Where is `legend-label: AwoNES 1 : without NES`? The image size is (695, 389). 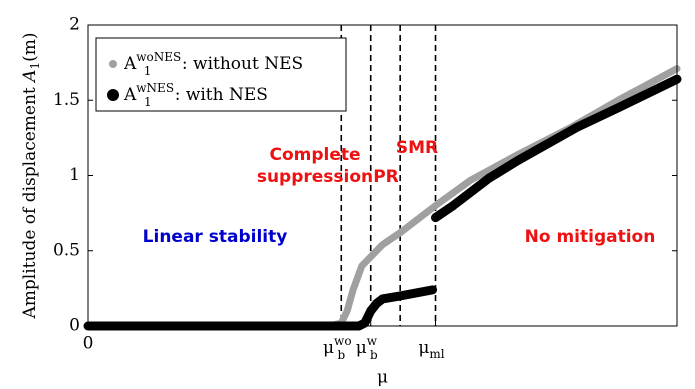 legend-label: AwoNES 1 : without NES is located at coordinates (213, 64).